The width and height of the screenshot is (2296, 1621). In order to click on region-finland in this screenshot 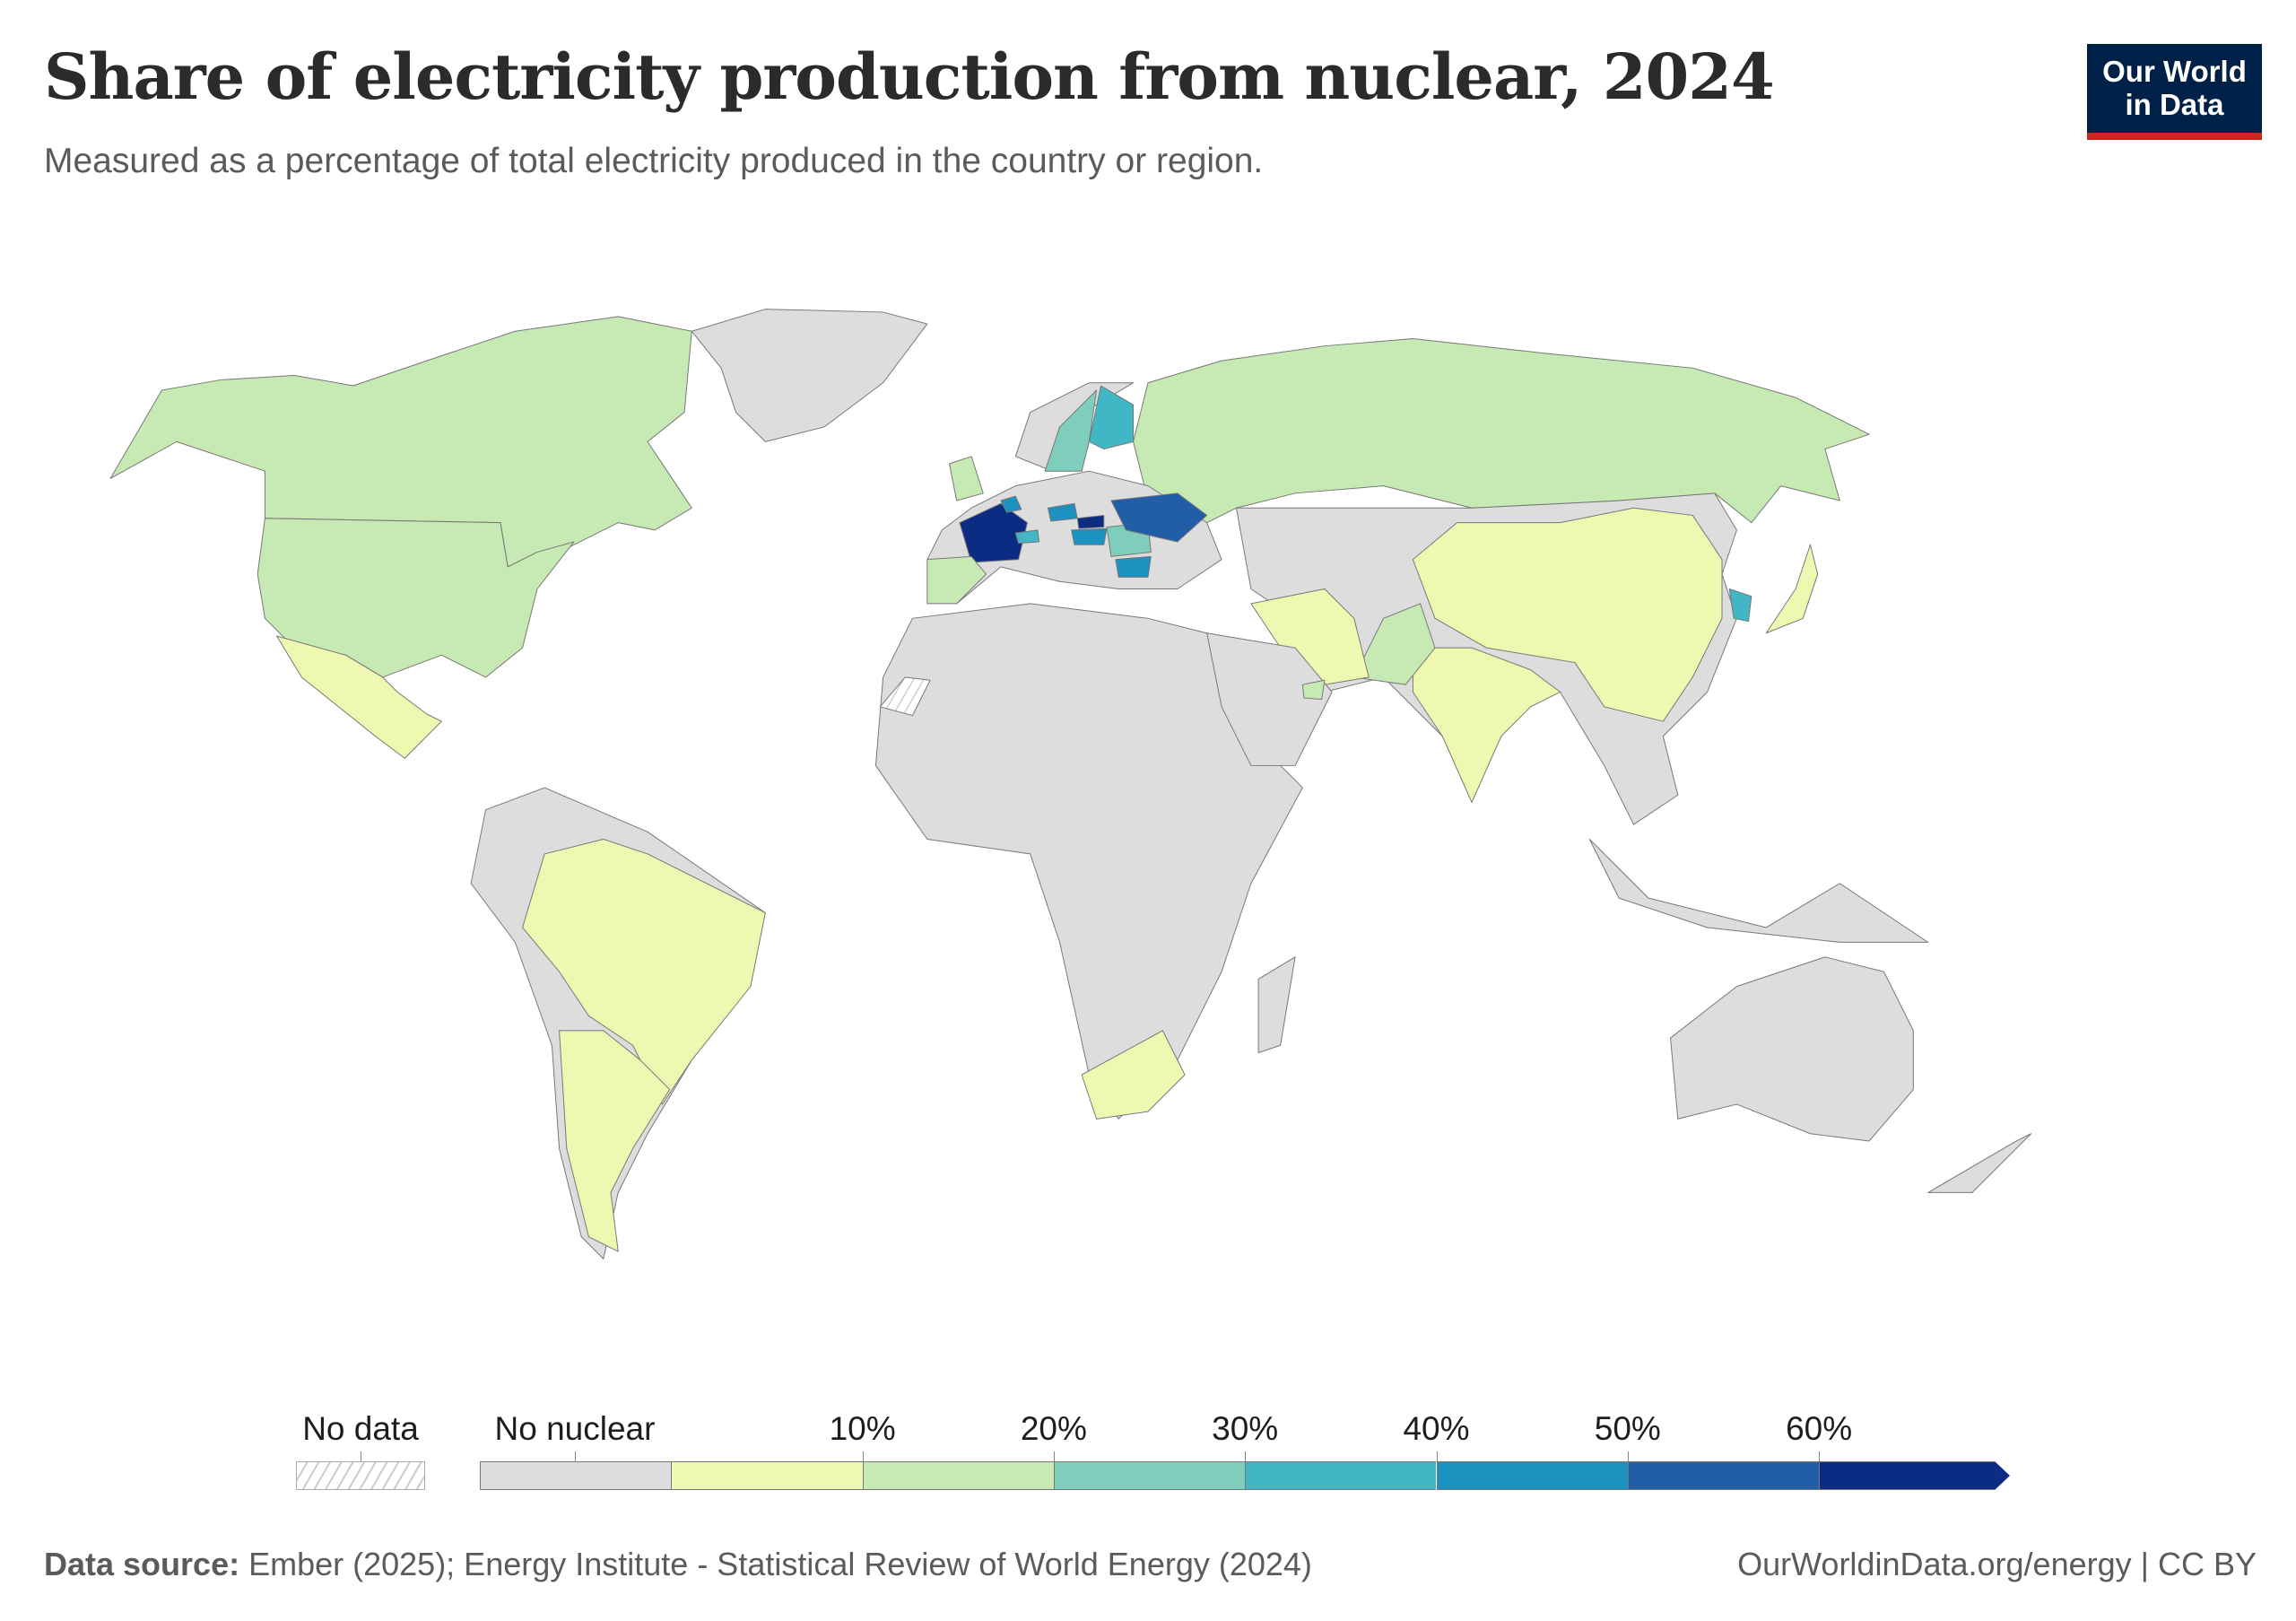, I will do `click(1111, 417)`.